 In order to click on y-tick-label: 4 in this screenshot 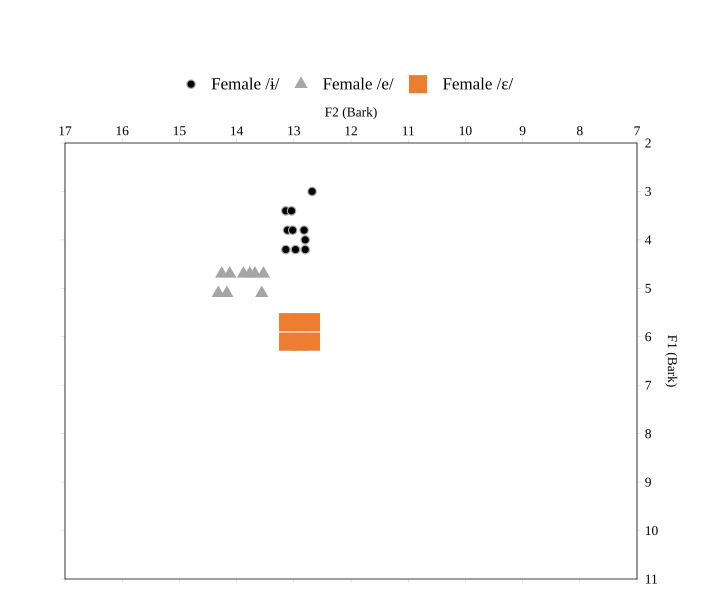, I will do `click(648, 239)`.